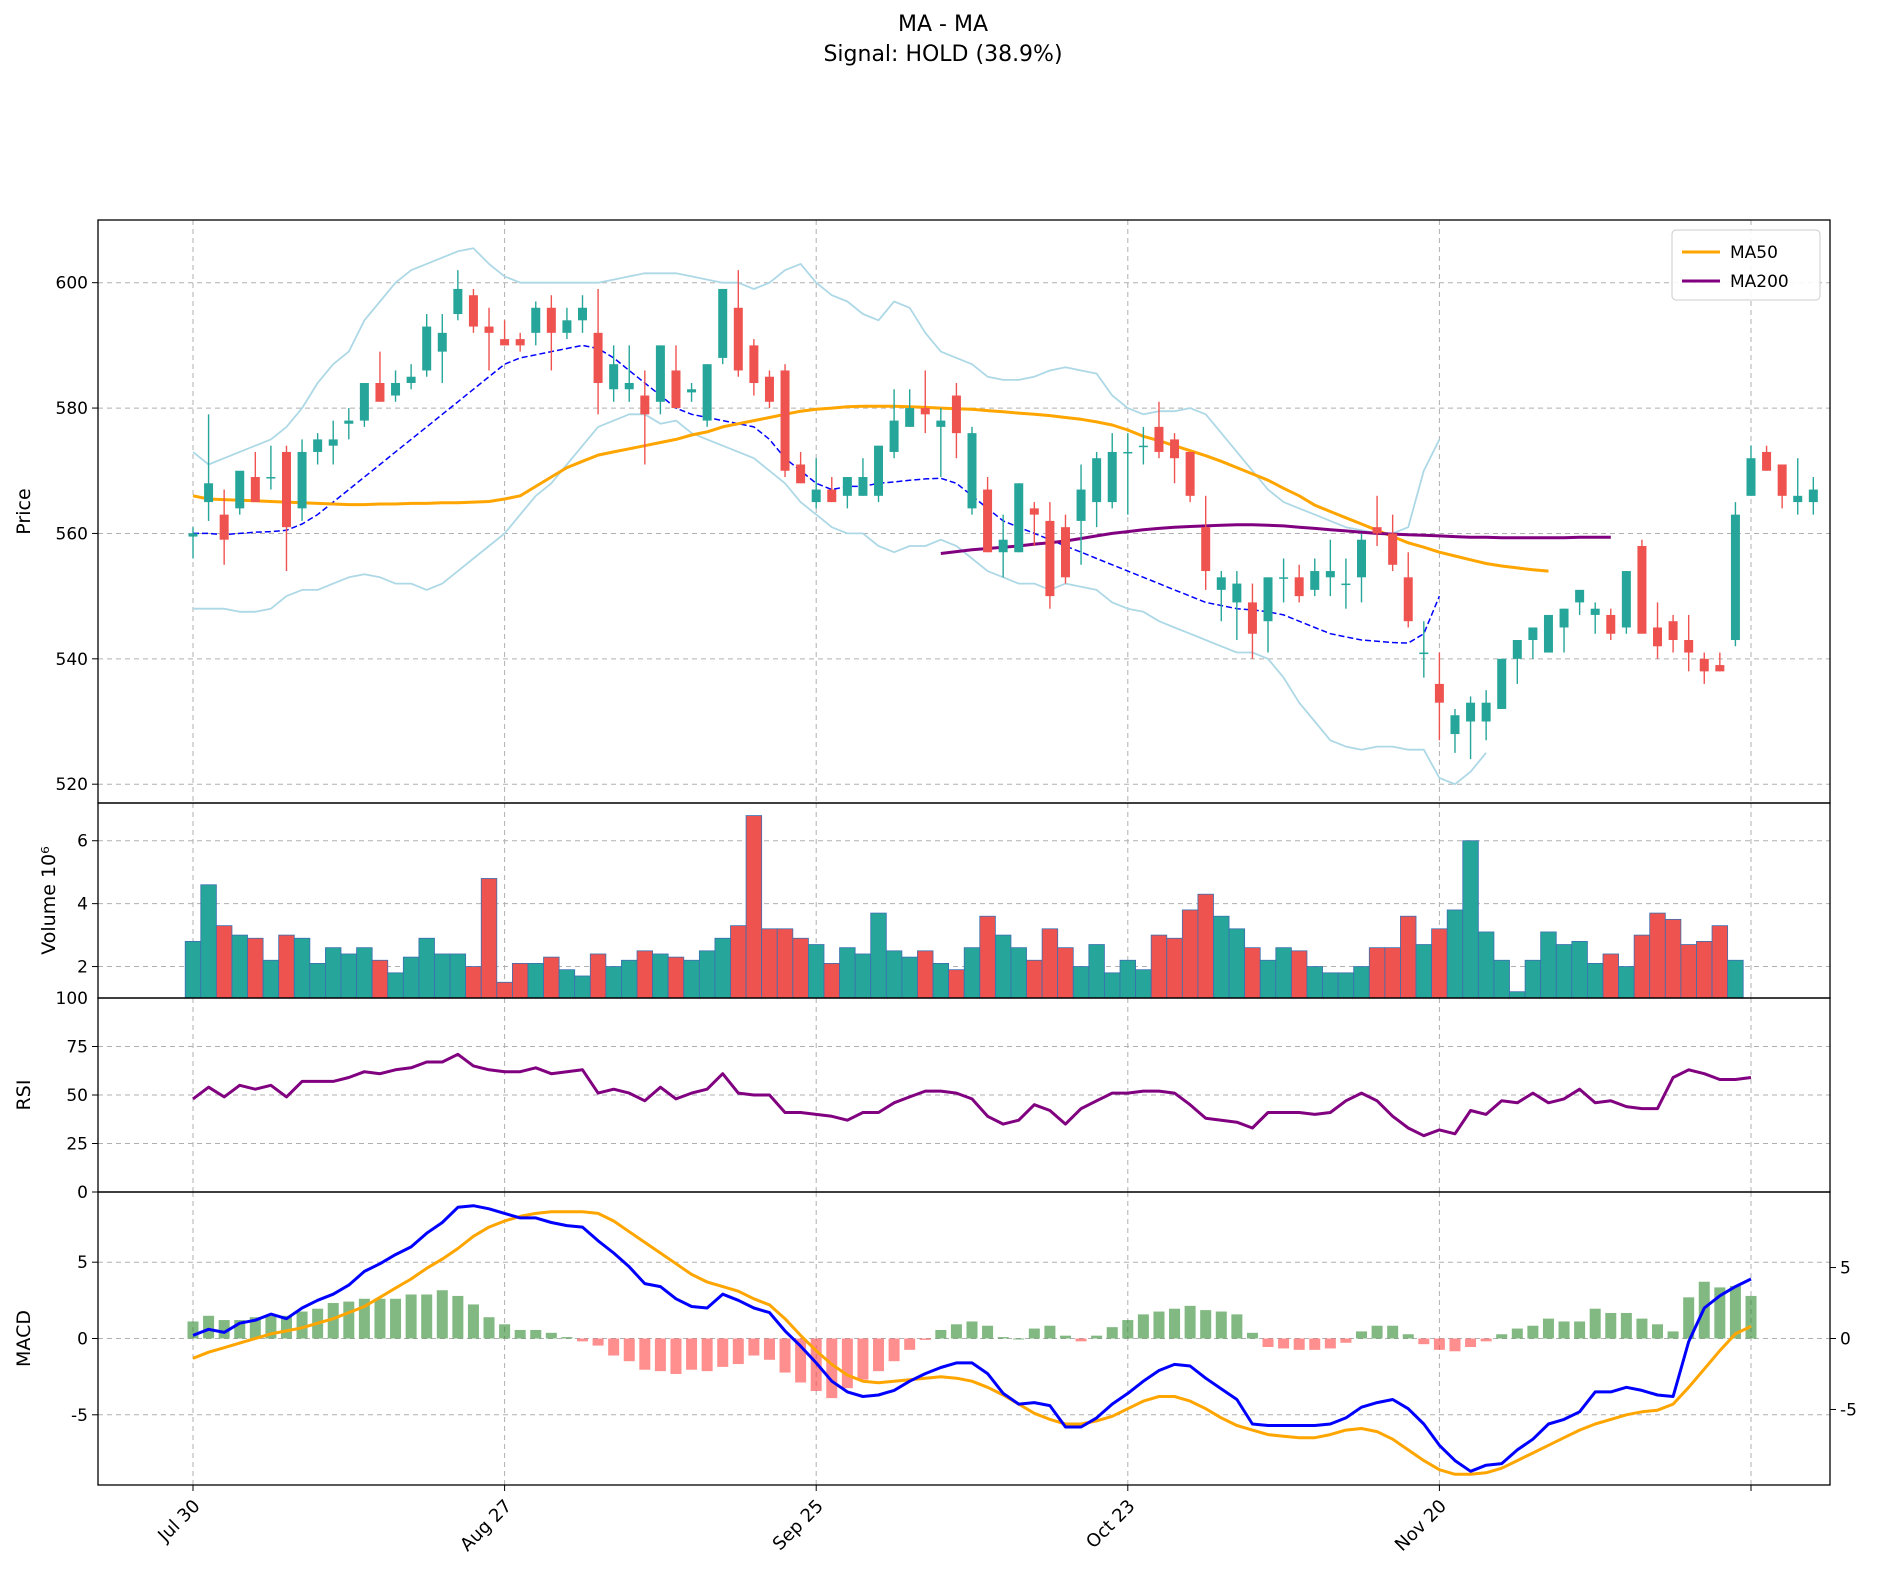 This screenshot has height=1576, width=1886. Describe the element at coordinates (49, 900) in the screenshot. I see `volume-axis-title: Volume 10⁶` at that location.